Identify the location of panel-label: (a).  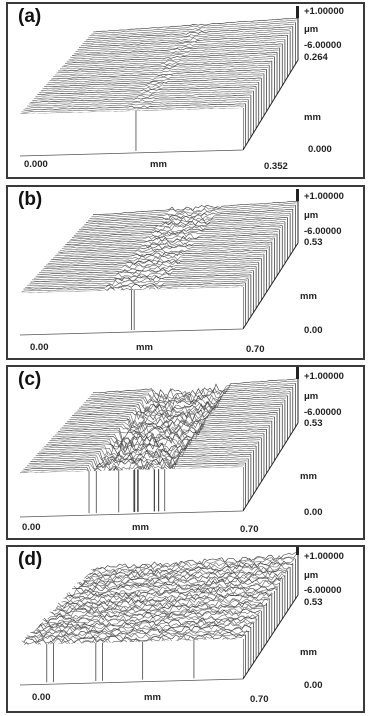
(30, 16).